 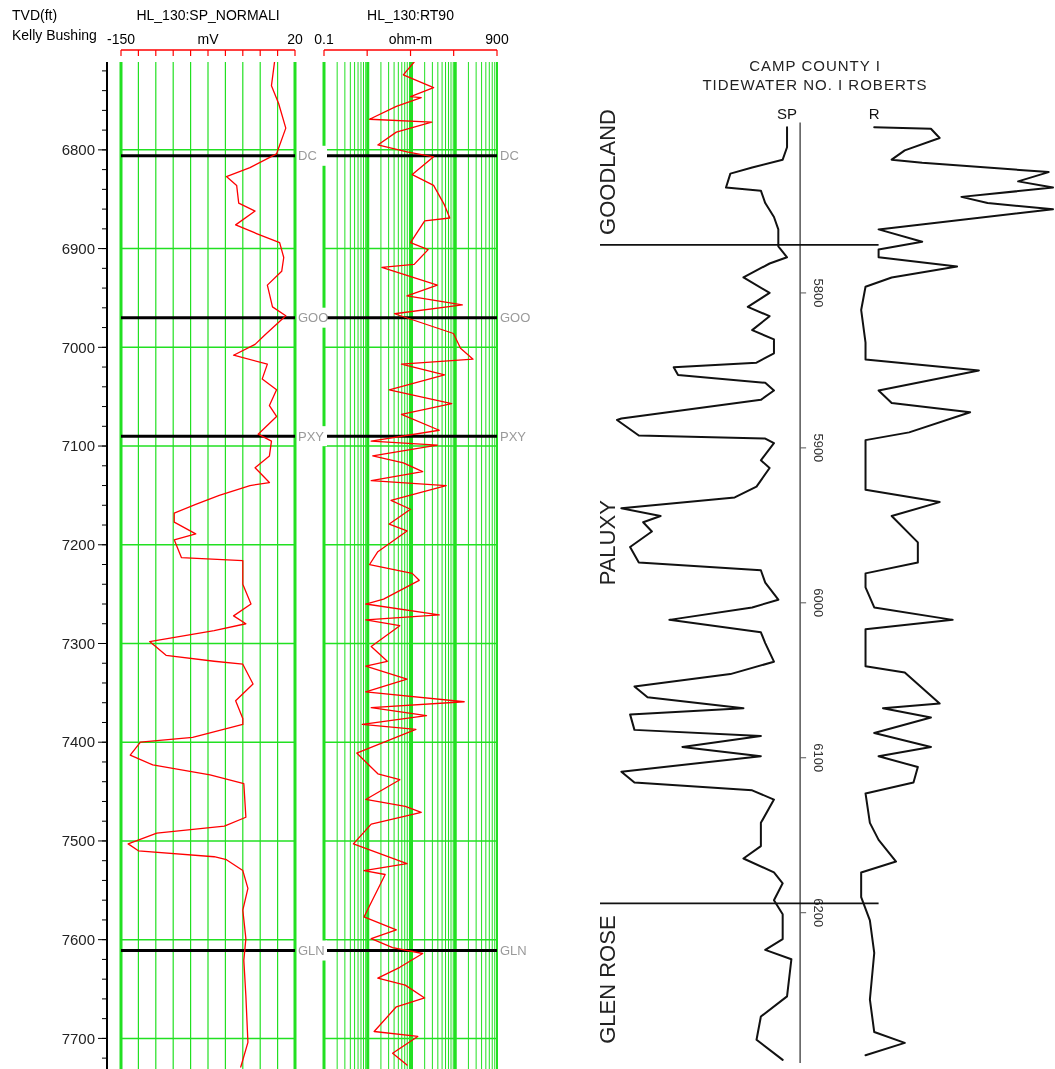 What do you see at coordinates (607, 542) in the screenshot?
I see `annotation: PALUXY` at bounding box center [607, 542].